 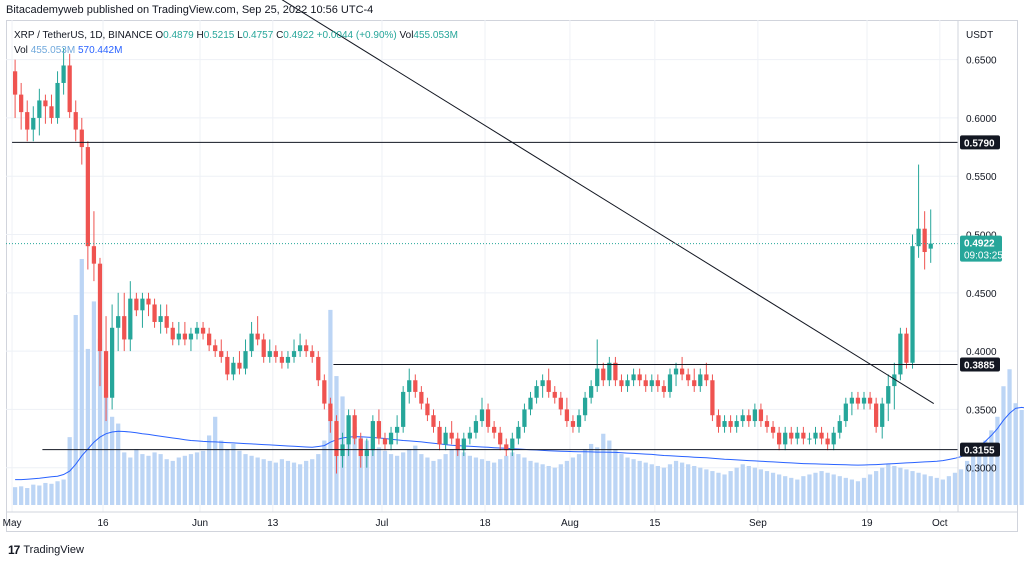 What do you see at coordinates (83, 35) in the screenshot?
I see `symbol-label: XRP / TetherUS, 1D, BINANCE` at bounding box center [83, 35].